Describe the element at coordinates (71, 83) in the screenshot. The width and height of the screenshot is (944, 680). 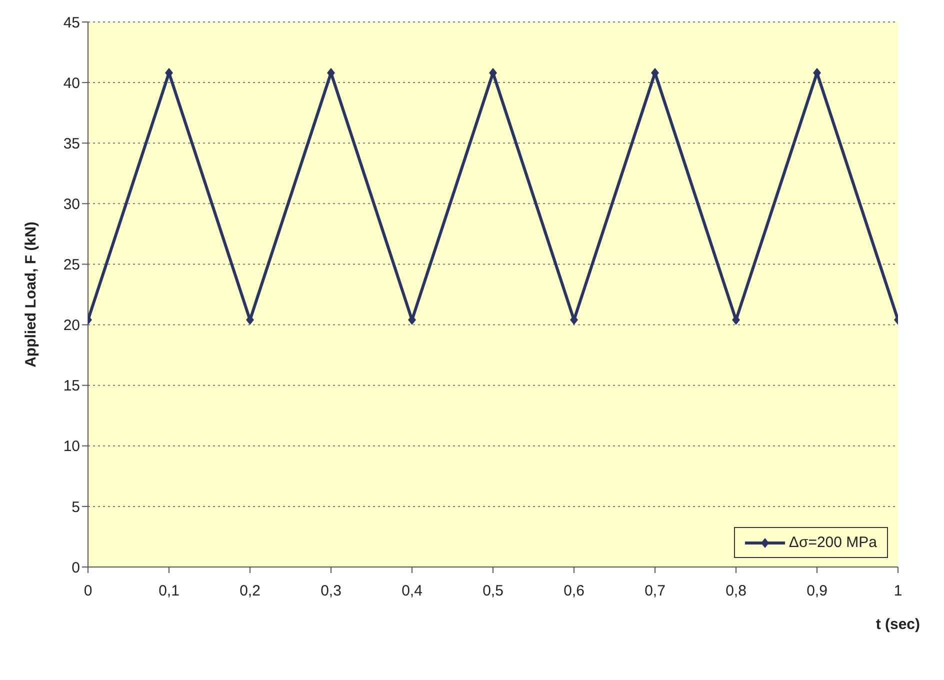
I see `y-tick-label: 40` at that location.